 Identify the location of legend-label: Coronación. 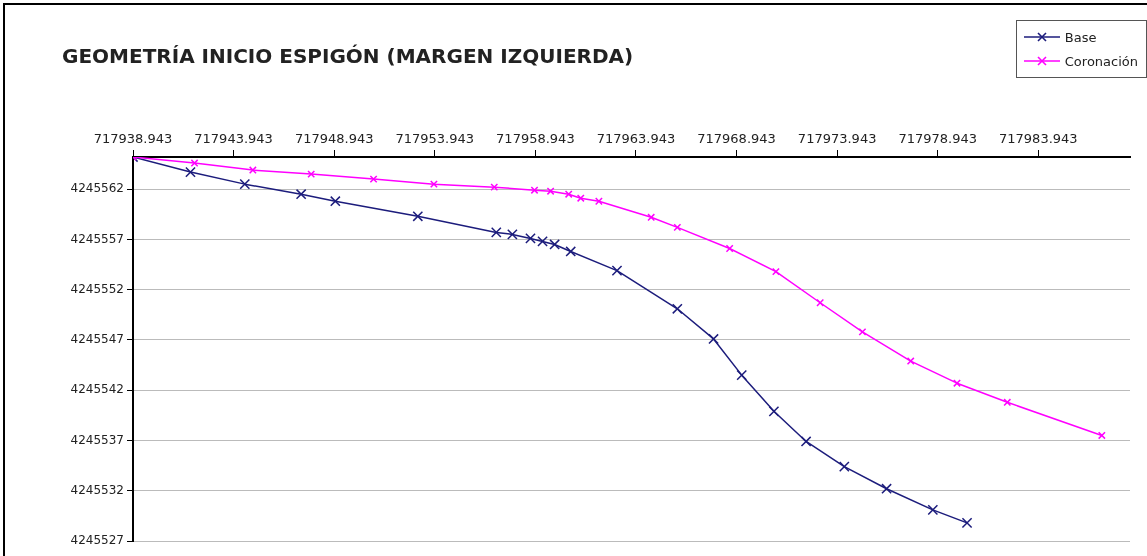
(1101, 61).